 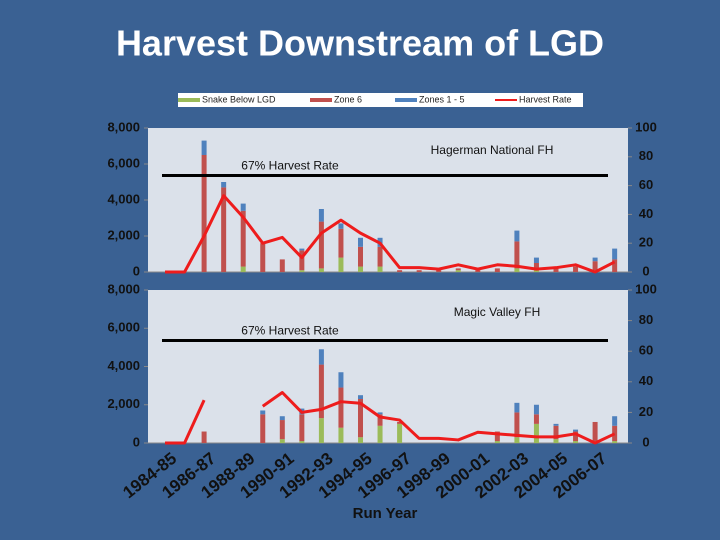 I want to click on legend, so click(x=380, y=100).